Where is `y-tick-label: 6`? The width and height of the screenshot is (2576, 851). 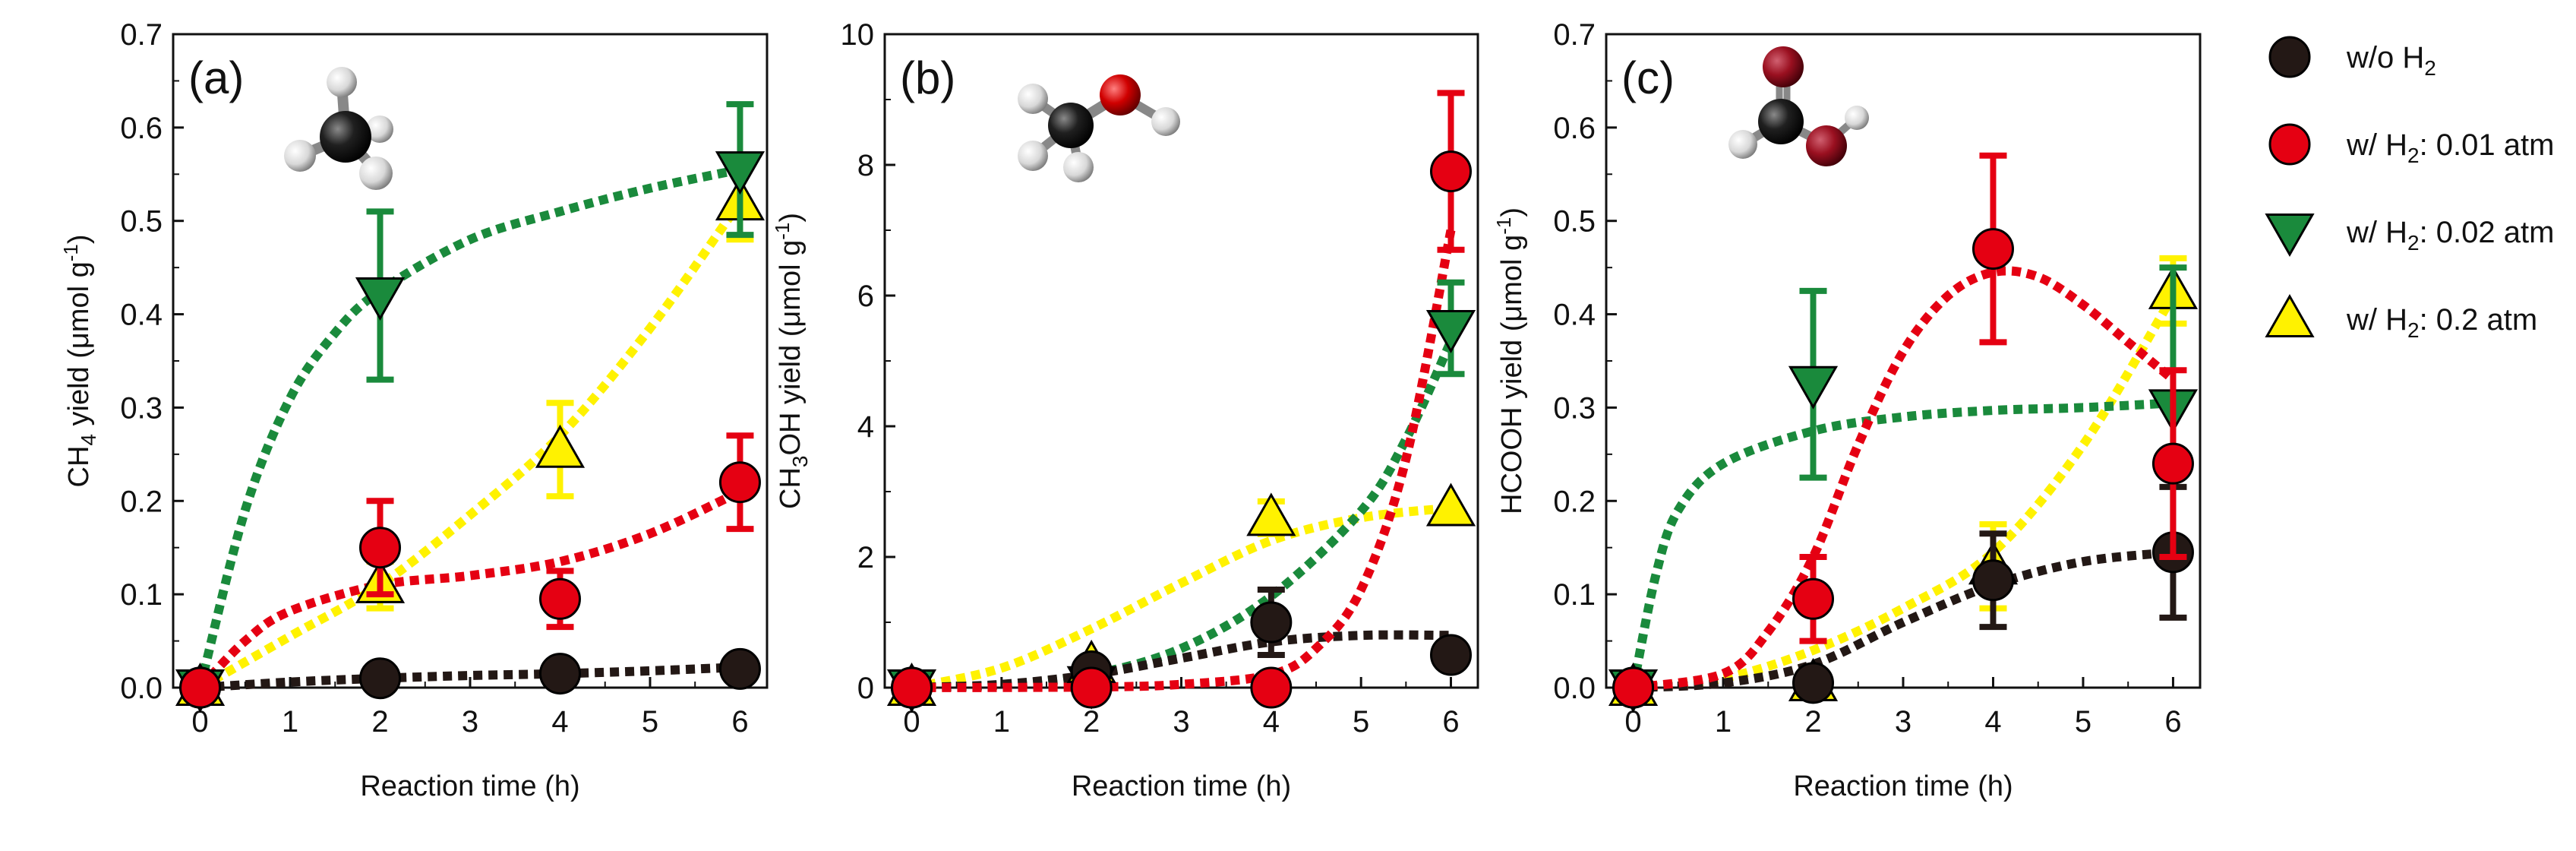
y-tick-label: 6 is located at coordinates (865, 296).